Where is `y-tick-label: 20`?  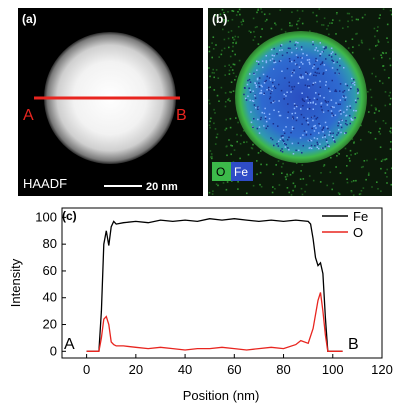
y-tick-label: 20 is located at coordinates (50, 324).